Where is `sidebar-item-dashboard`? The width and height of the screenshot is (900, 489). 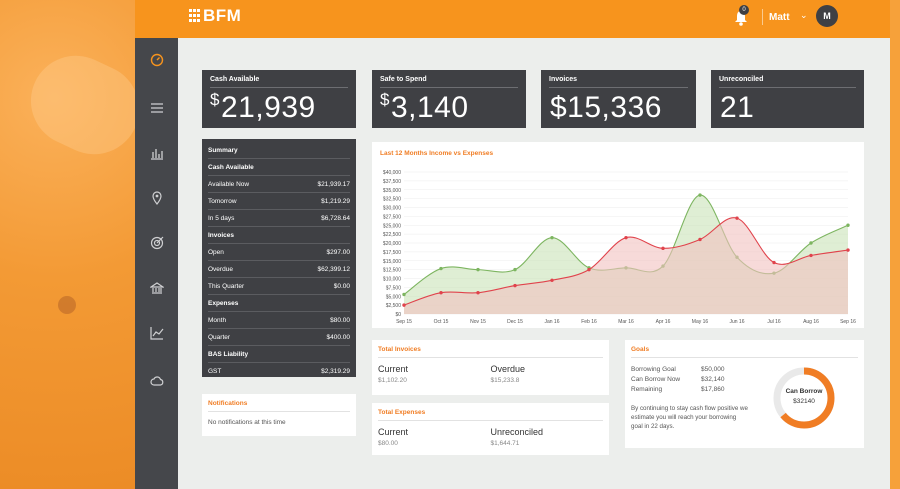 sidebar-item-dashboard is located at coordinates (156, 60).